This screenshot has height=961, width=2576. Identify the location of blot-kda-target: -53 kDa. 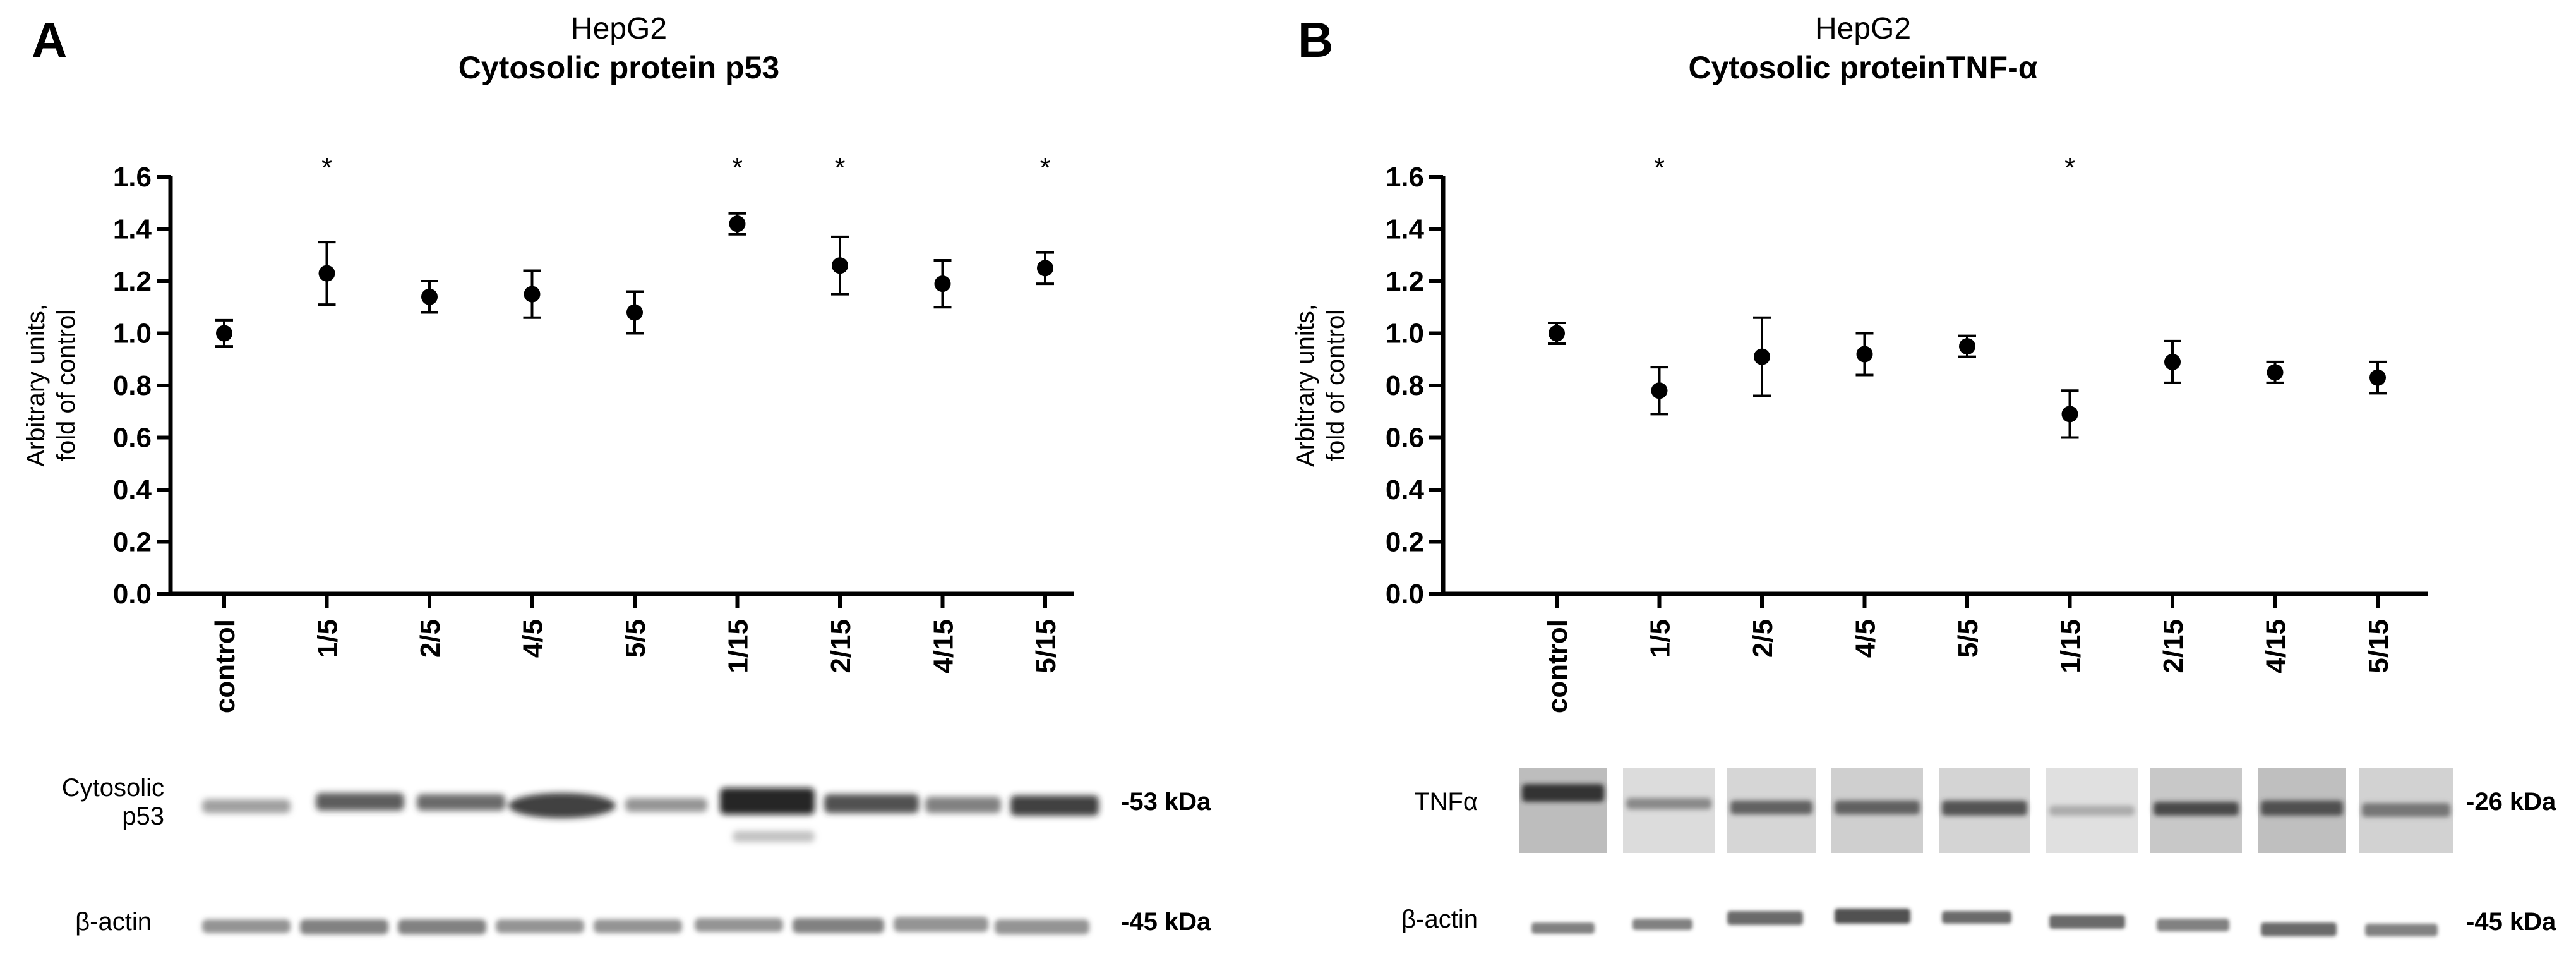
(1166, 802).